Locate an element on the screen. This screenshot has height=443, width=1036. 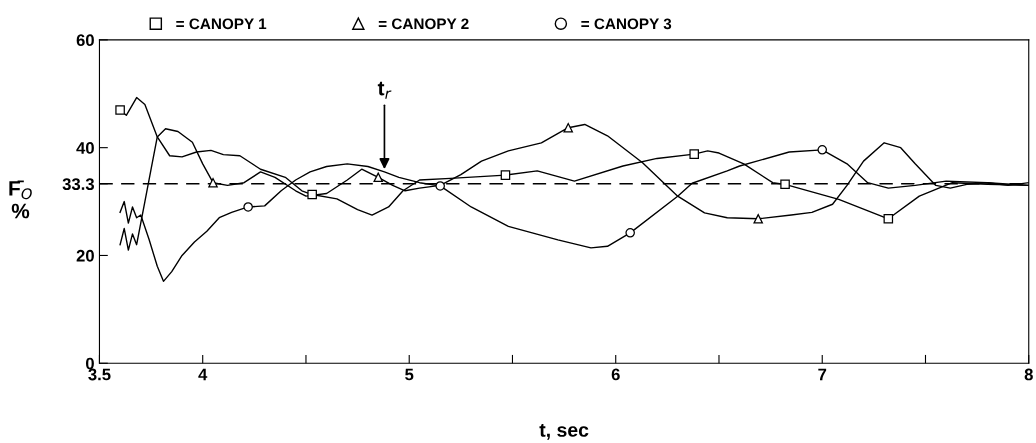
legend-label: = CANOPY 2 is located at coordinates (423, 24).